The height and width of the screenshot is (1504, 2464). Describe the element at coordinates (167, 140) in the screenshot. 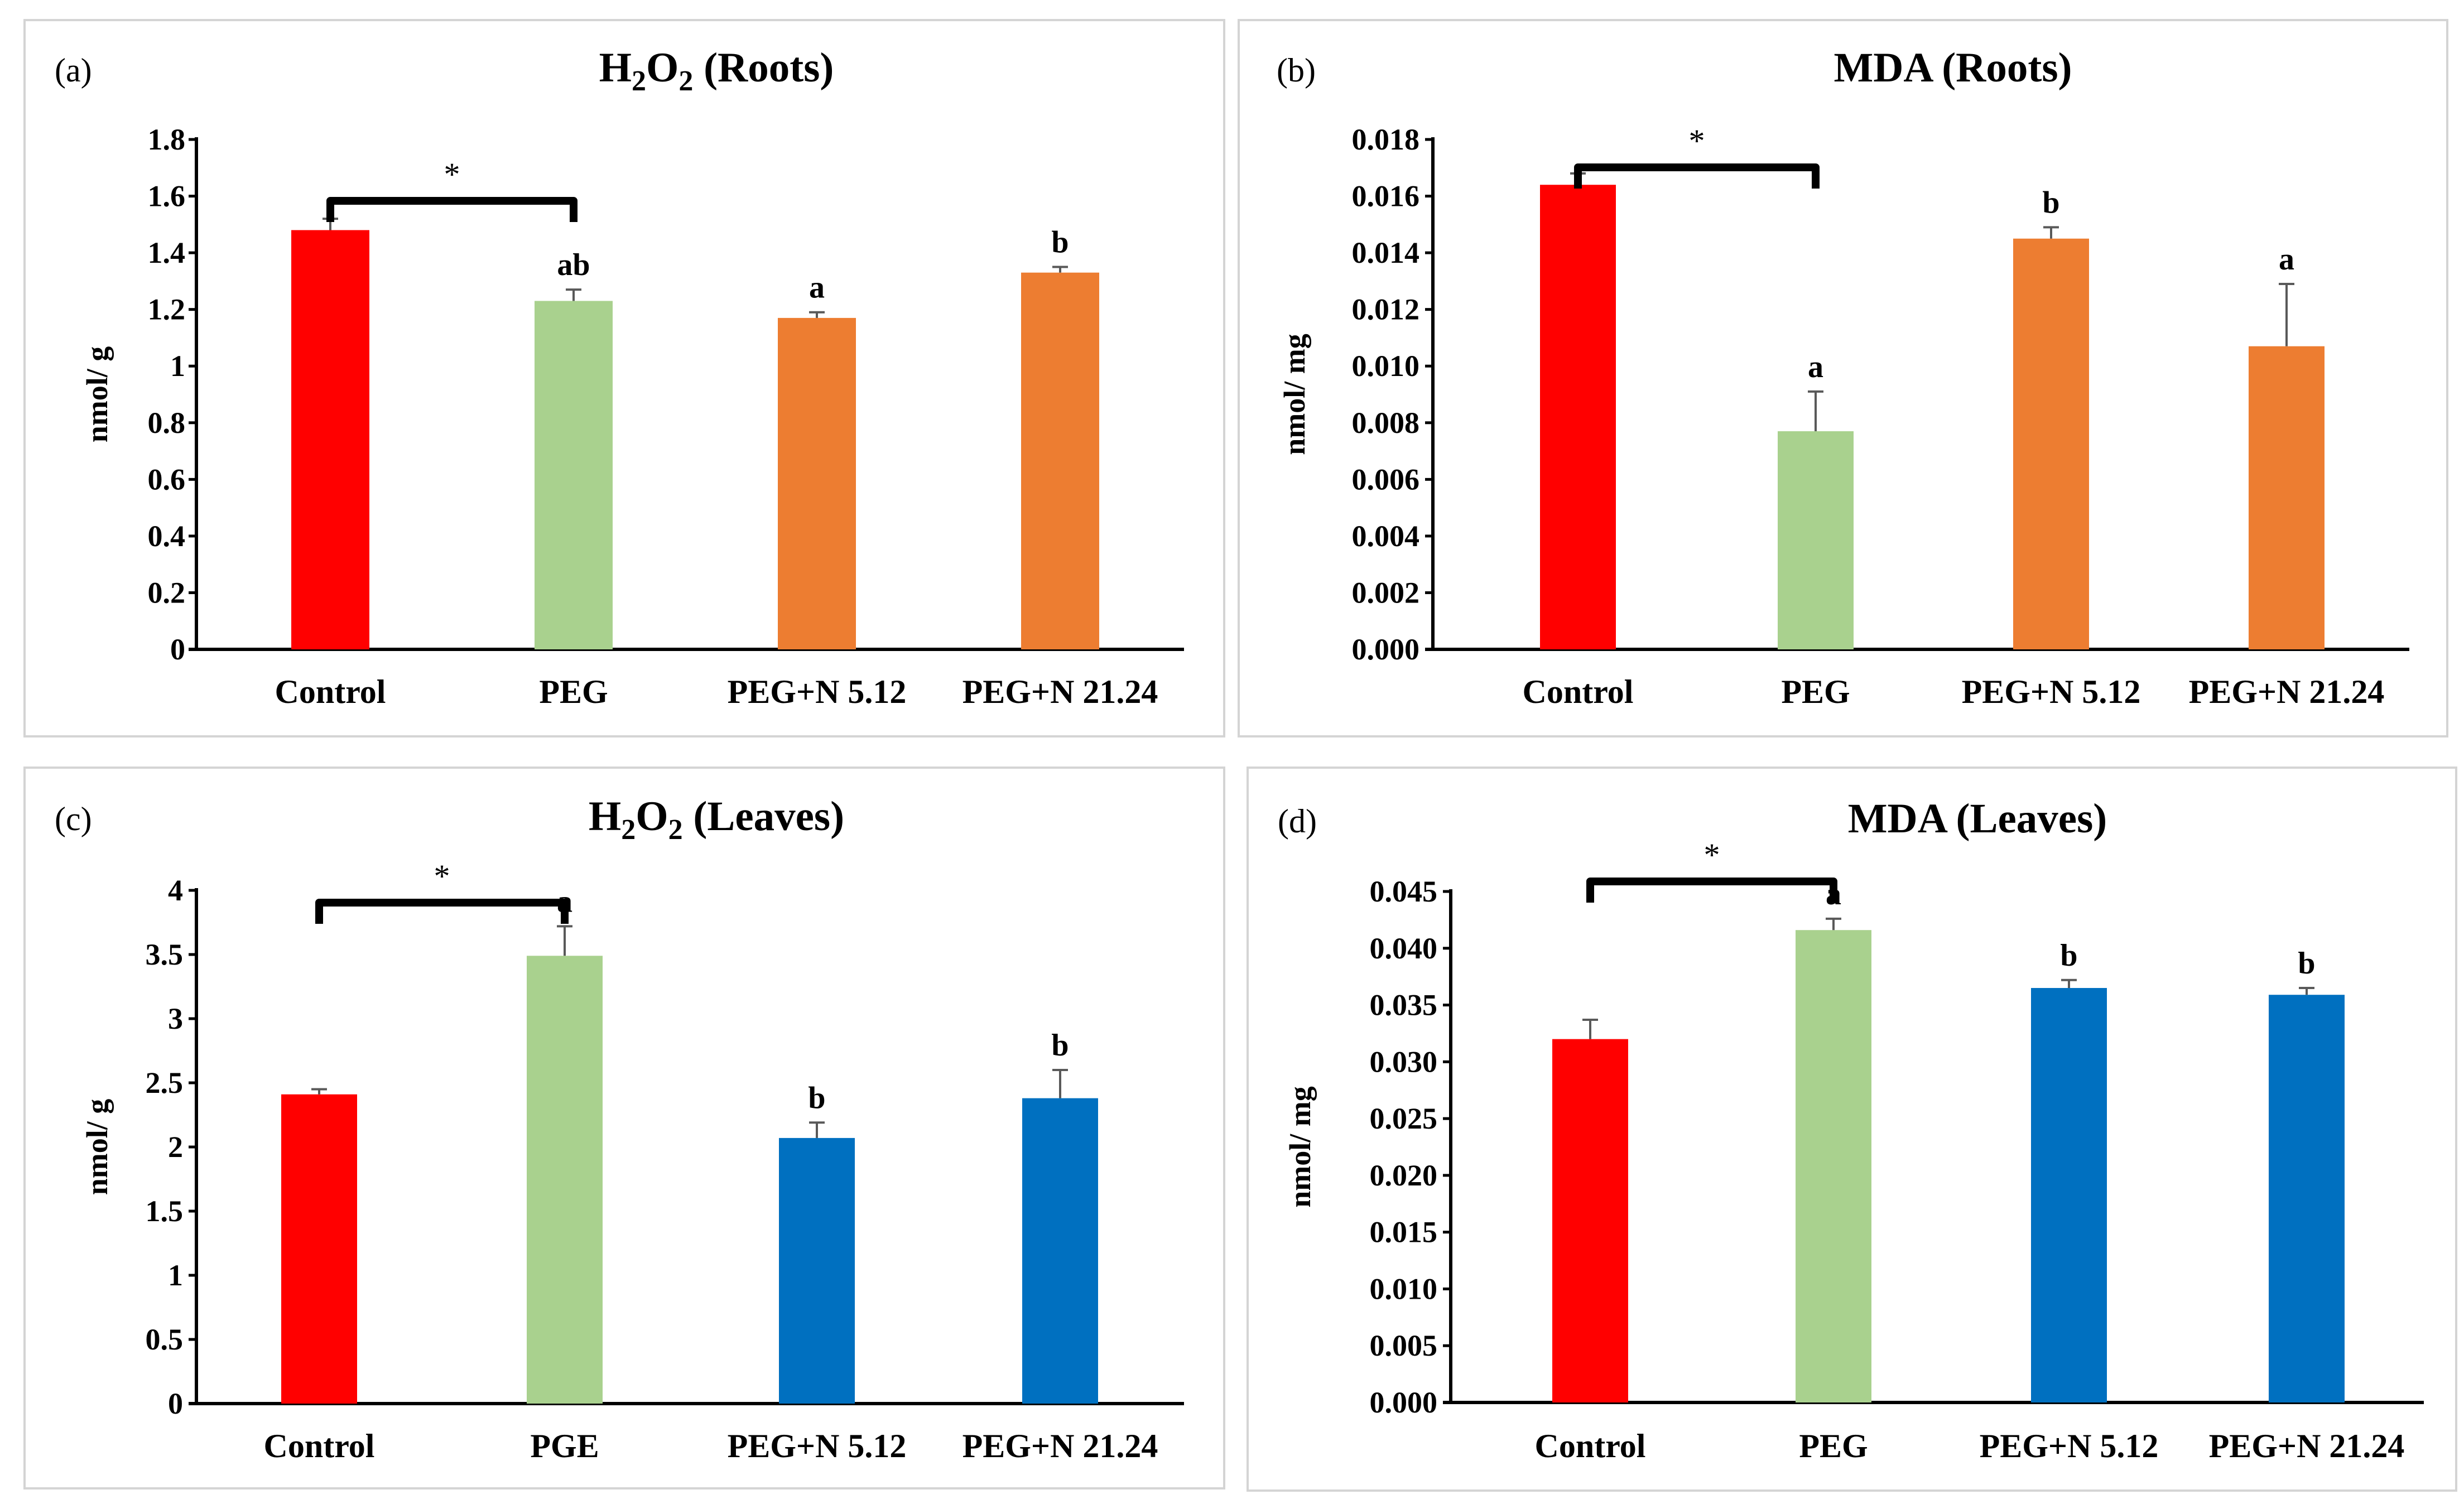

I see `y-tick-label: 1.8` at that location.